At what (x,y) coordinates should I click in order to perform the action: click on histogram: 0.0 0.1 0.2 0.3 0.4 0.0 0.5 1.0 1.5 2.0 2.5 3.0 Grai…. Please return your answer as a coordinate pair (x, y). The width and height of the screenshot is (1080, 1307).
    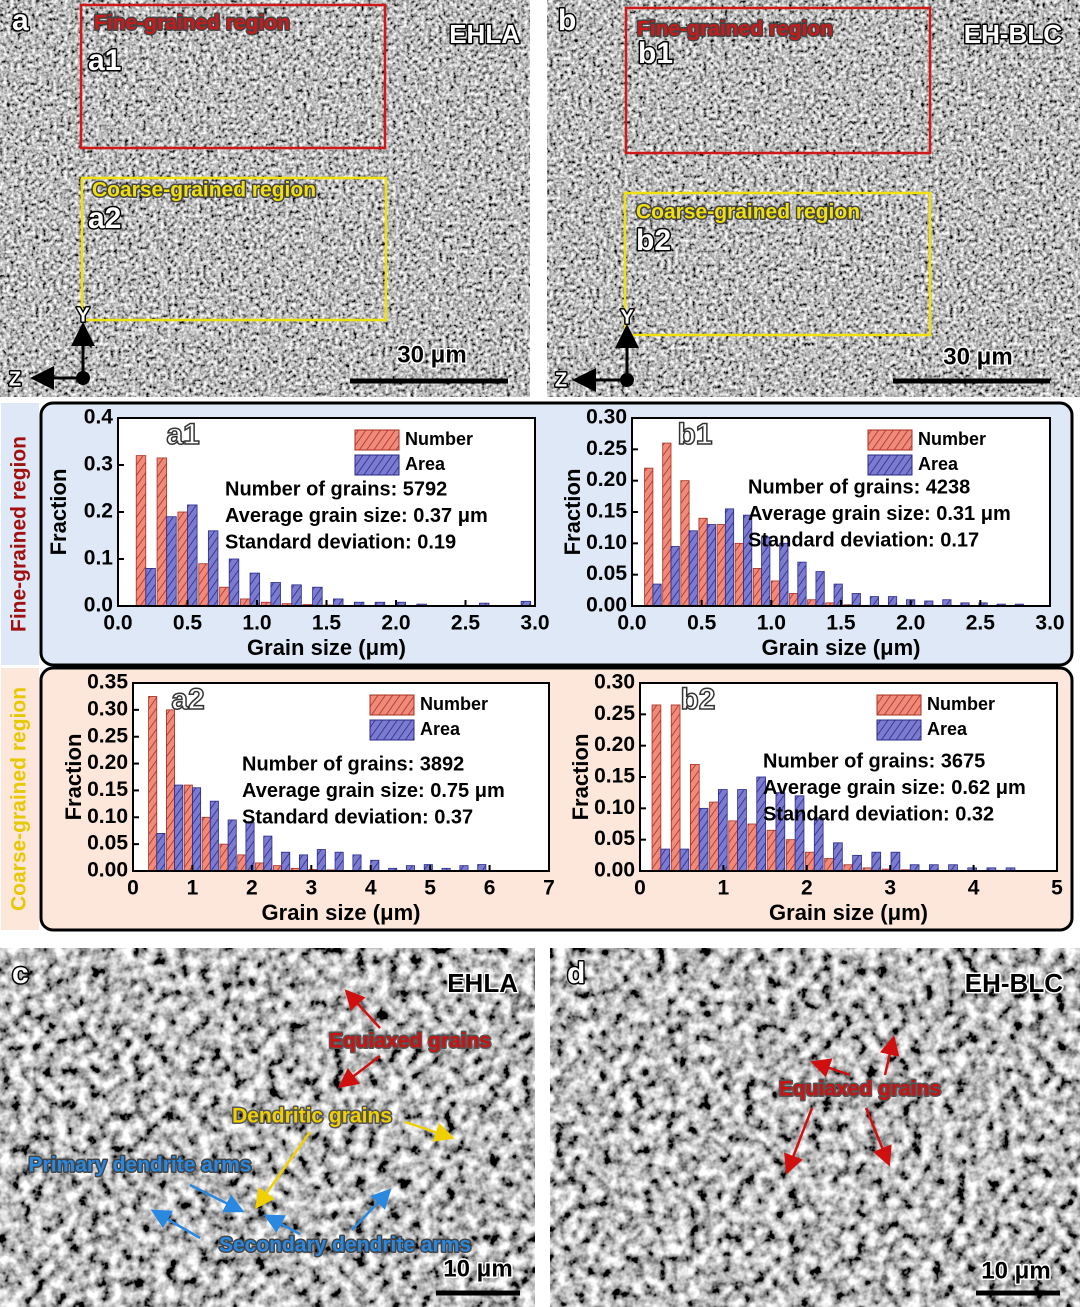
    Looking at the image, I should click on (298, 533).